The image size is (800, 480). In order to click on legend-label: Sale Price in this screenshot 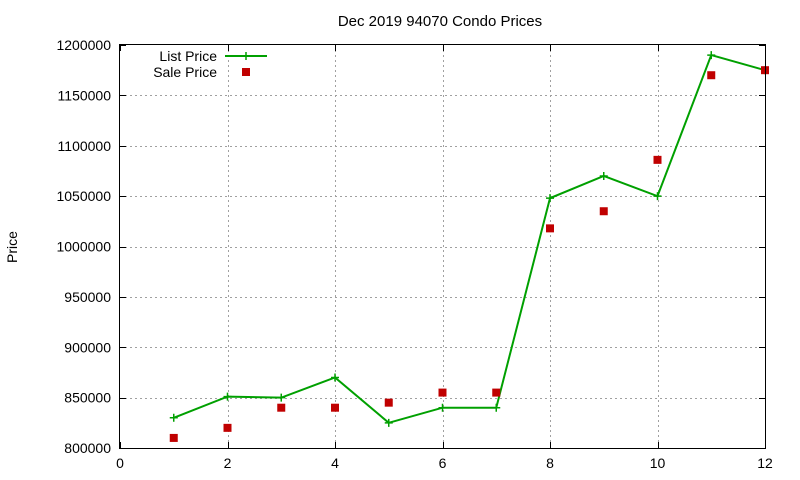, I will do `click(185, 72)`.